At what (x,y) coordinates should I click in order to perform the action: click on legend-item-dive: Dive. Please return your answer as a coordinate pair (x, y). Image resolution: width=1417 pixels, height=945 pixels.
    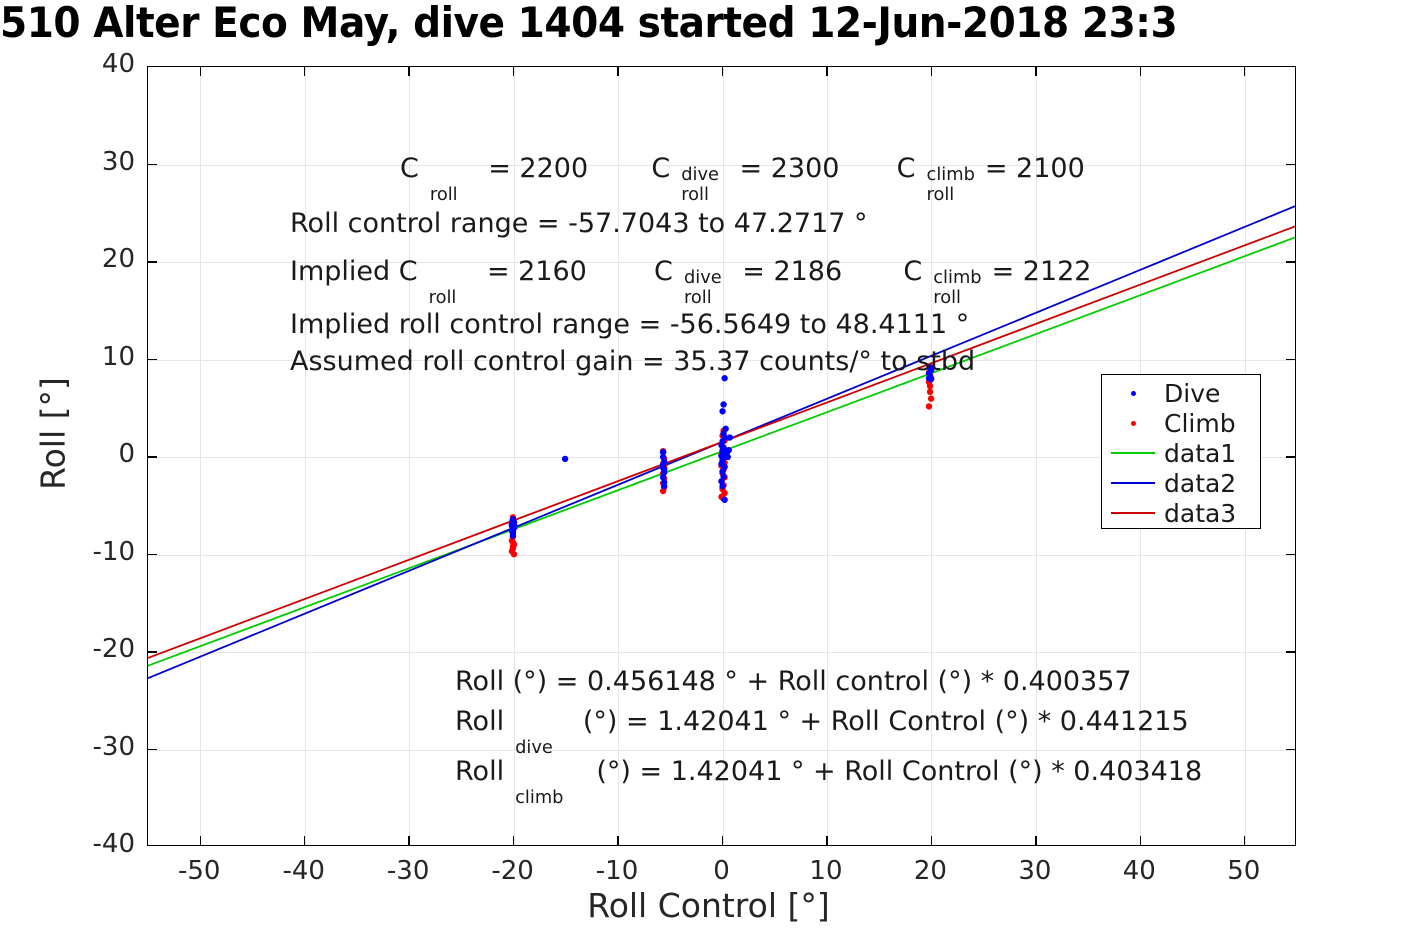
    Looking at the image, I should click on (1181, 393).